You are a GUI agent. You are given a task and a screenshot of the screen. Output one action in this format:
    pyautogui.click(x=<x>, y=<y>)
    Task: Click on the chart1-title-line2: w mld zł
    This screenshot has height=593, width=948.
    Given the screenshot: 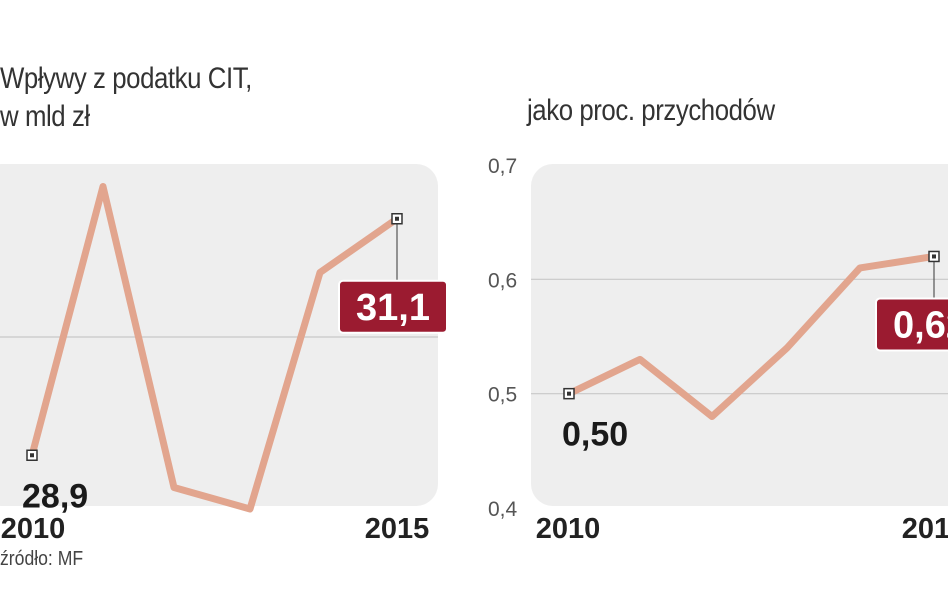 What is the action you would take?
    pyautogui.click(x=45, y=116)
    